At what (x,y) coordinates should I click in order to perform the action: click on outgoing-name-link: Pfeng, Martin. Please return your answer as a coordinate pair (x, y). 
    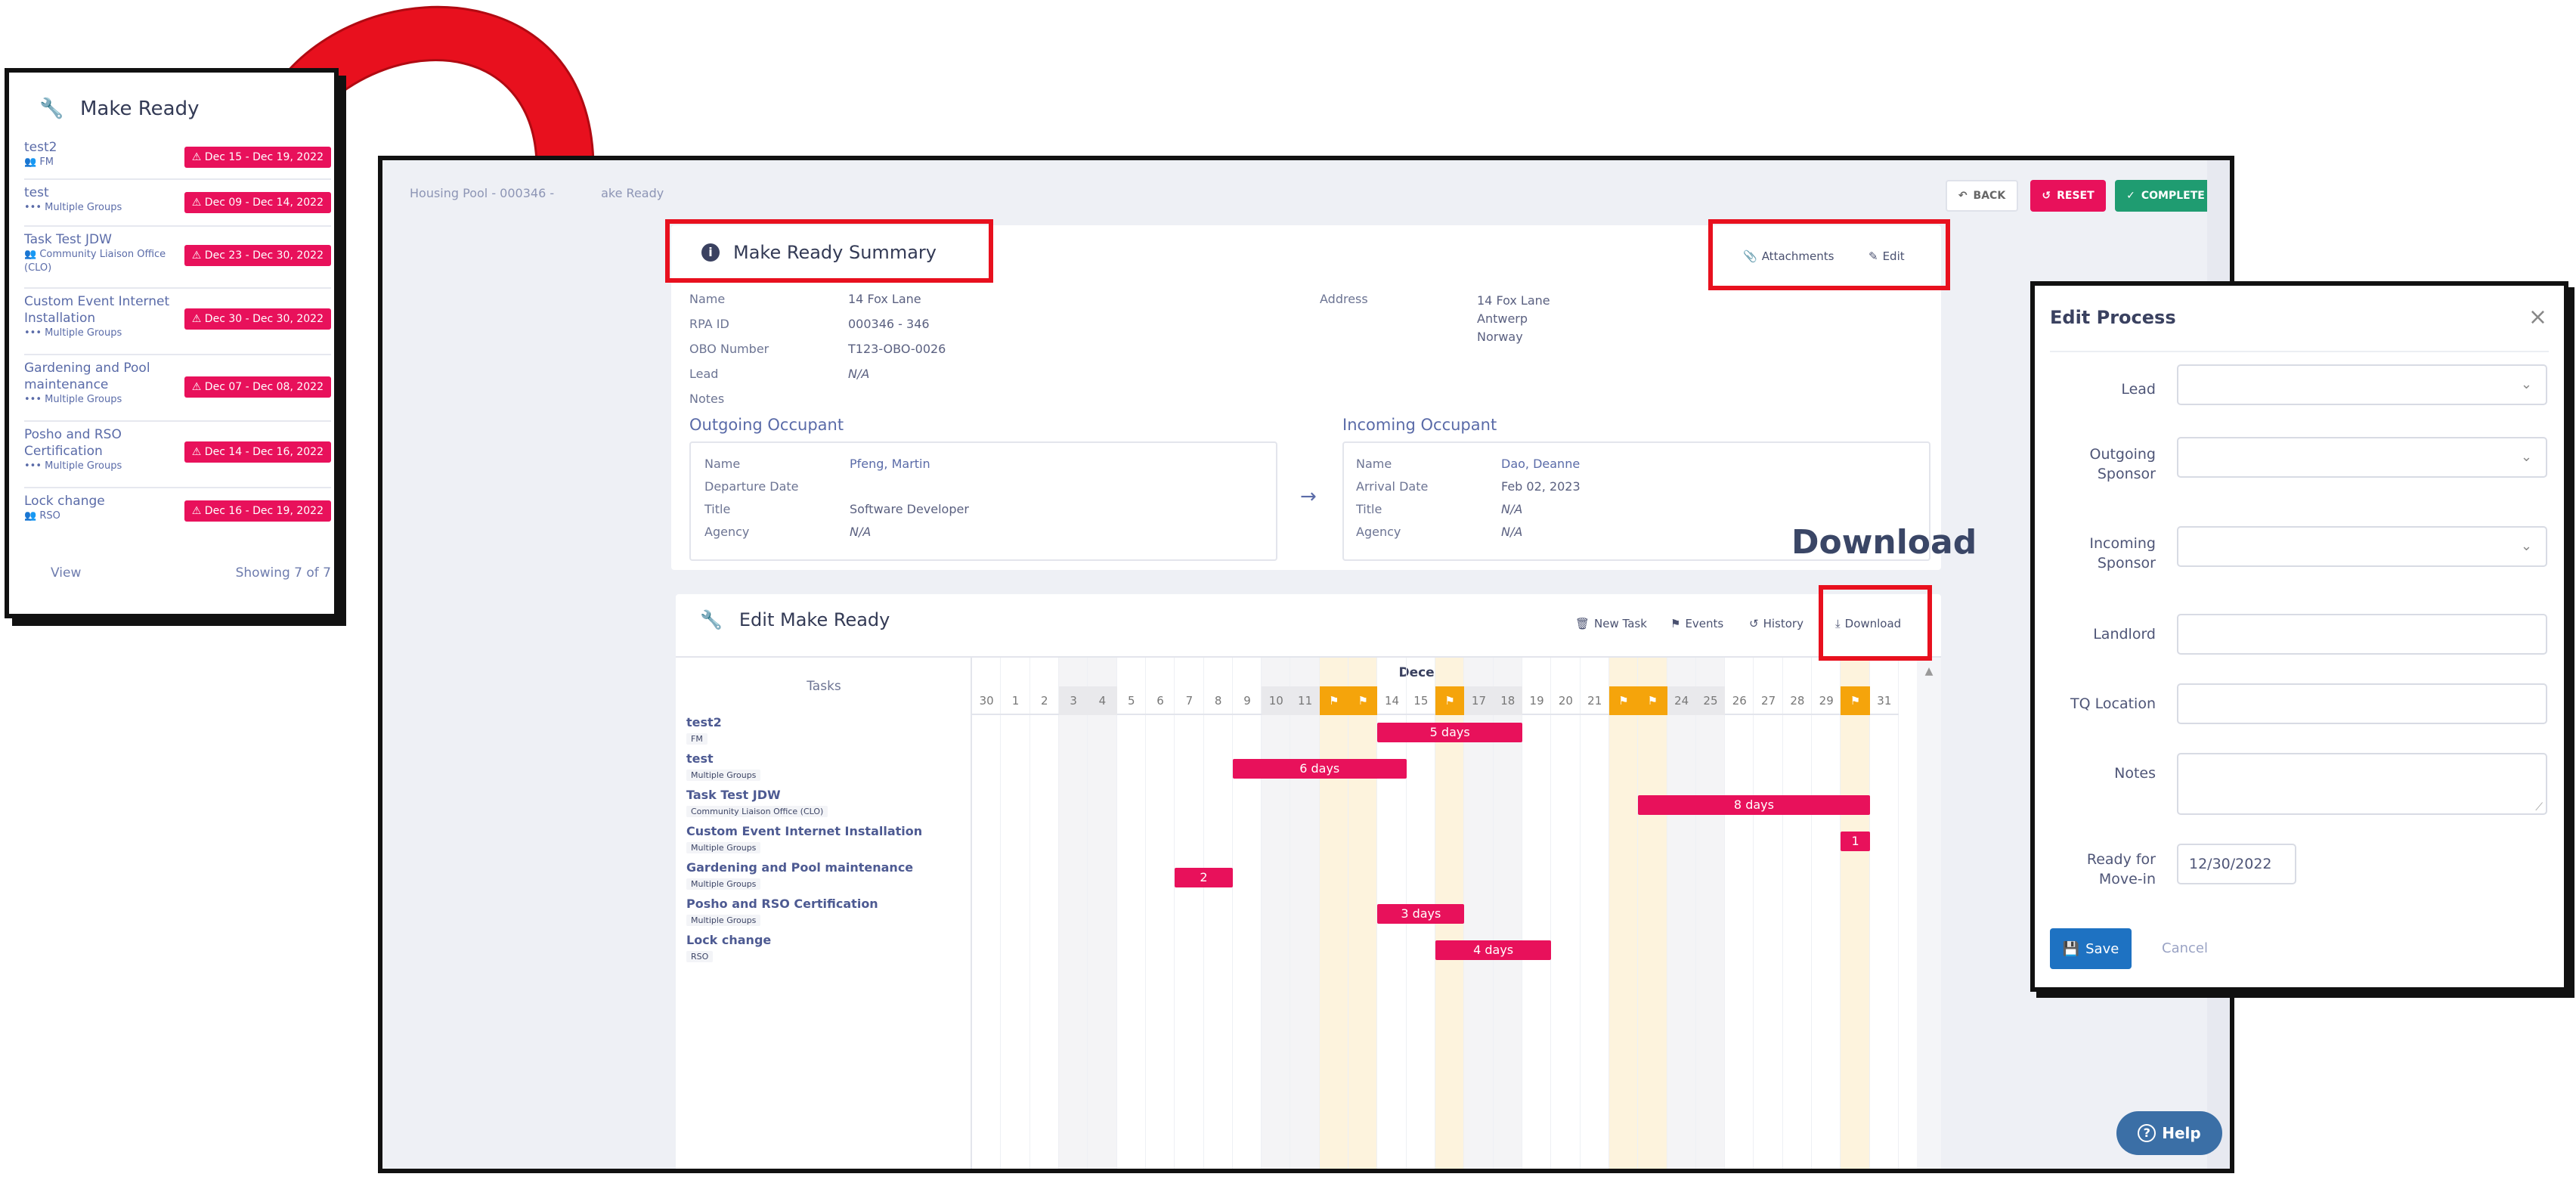
    Looking at the image, I should click on (890, 464).